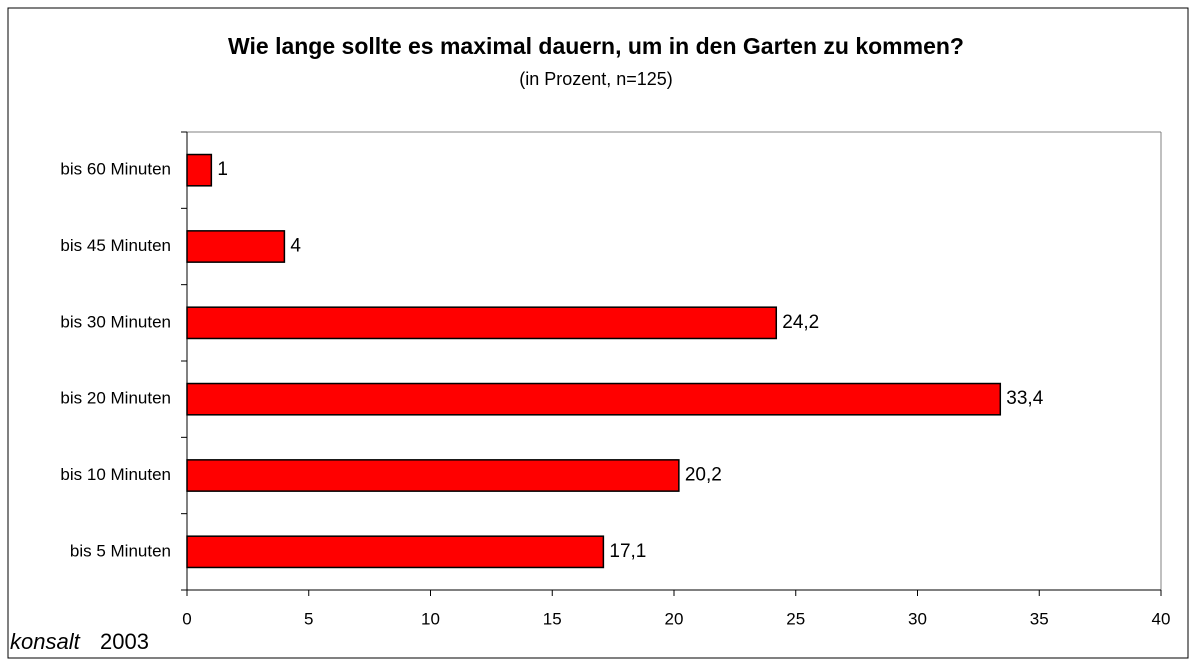 The image size is (1192, 662). I want to click on data-label: 24,2, so click(800, 322).